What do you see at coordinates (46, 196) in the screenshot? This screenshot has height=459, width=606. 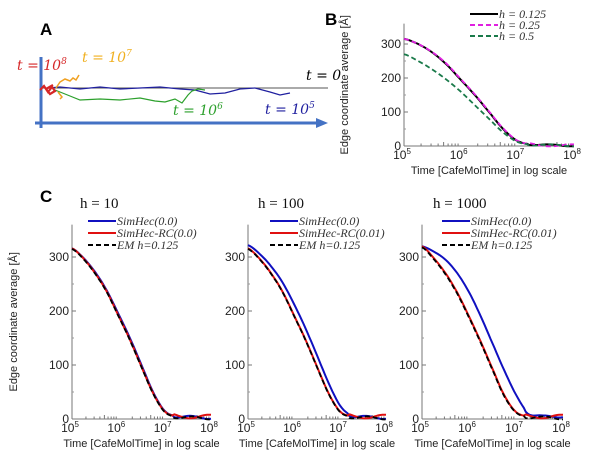 I see `panel-label-c: C` at bounding box center [46, 196].